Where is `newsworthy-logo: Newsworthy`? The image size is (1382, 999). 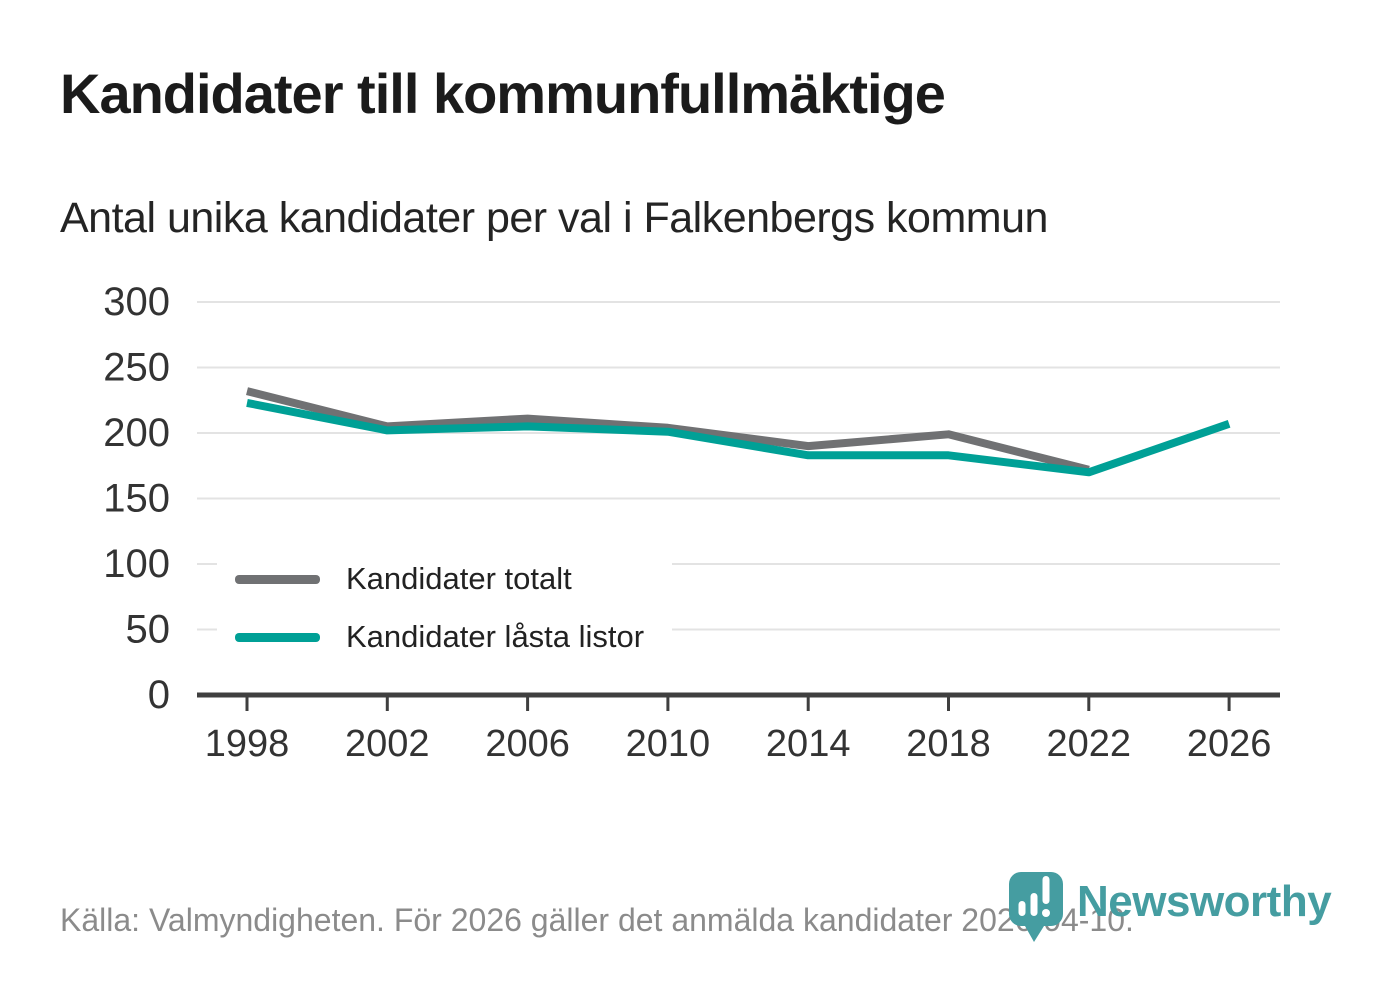
newsworthy-logo: Newsworthy is located at coordinates (1170, 907).